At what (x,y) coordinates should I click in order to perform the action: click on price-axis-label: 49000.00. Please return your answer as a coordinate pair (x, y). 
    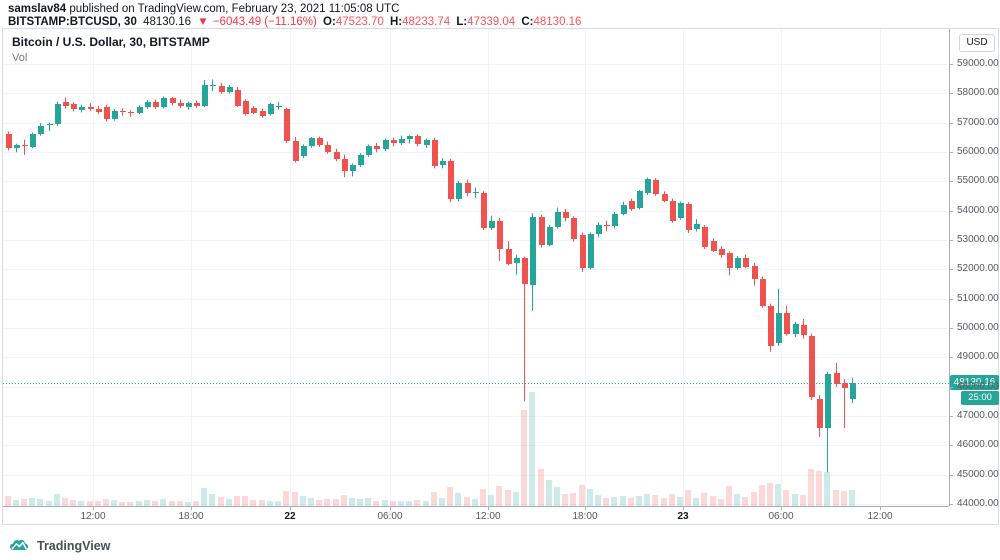
    Looking at the image, I should click on (978, 357).